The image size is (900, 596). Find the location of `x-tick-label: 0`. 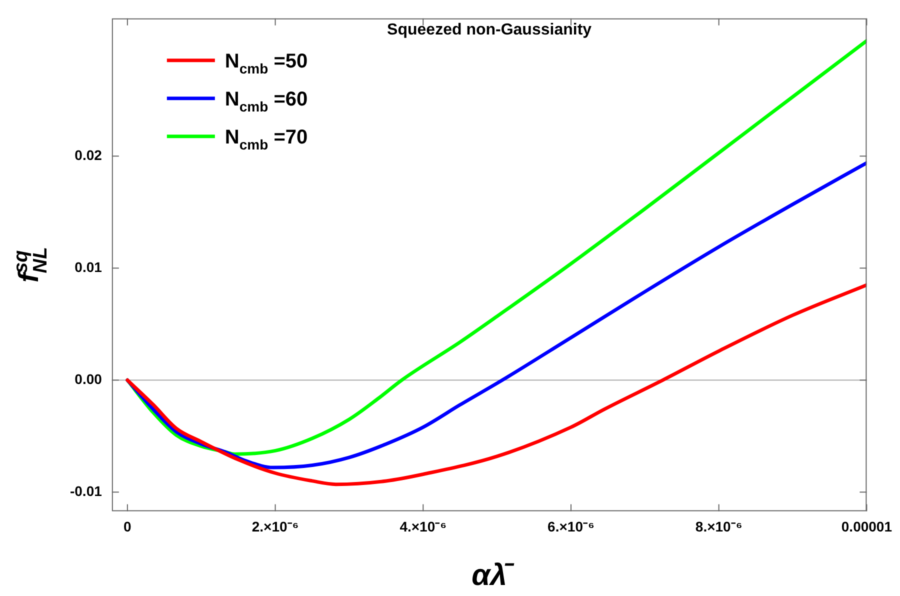

x-tick-label: 0 is located at coordinates (128, 526).